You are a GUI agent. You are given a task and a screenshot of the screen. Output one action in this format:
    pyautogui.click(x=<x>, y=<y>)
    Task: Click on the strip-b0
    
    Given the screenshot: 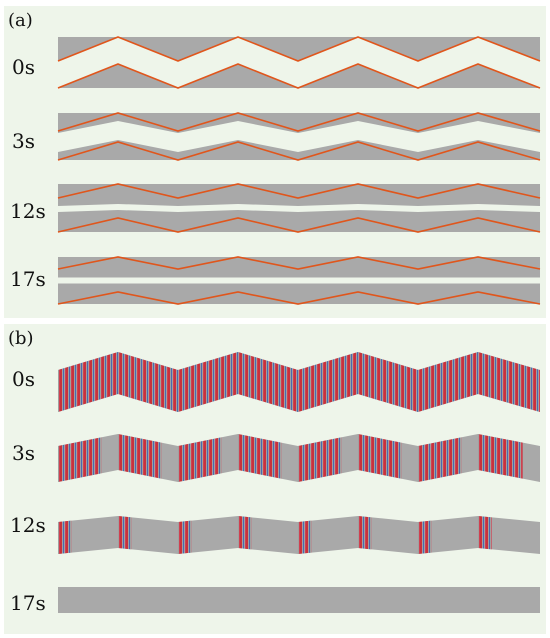 What is the action you would take?
    pyautogui.click(x=299, y=382)
    